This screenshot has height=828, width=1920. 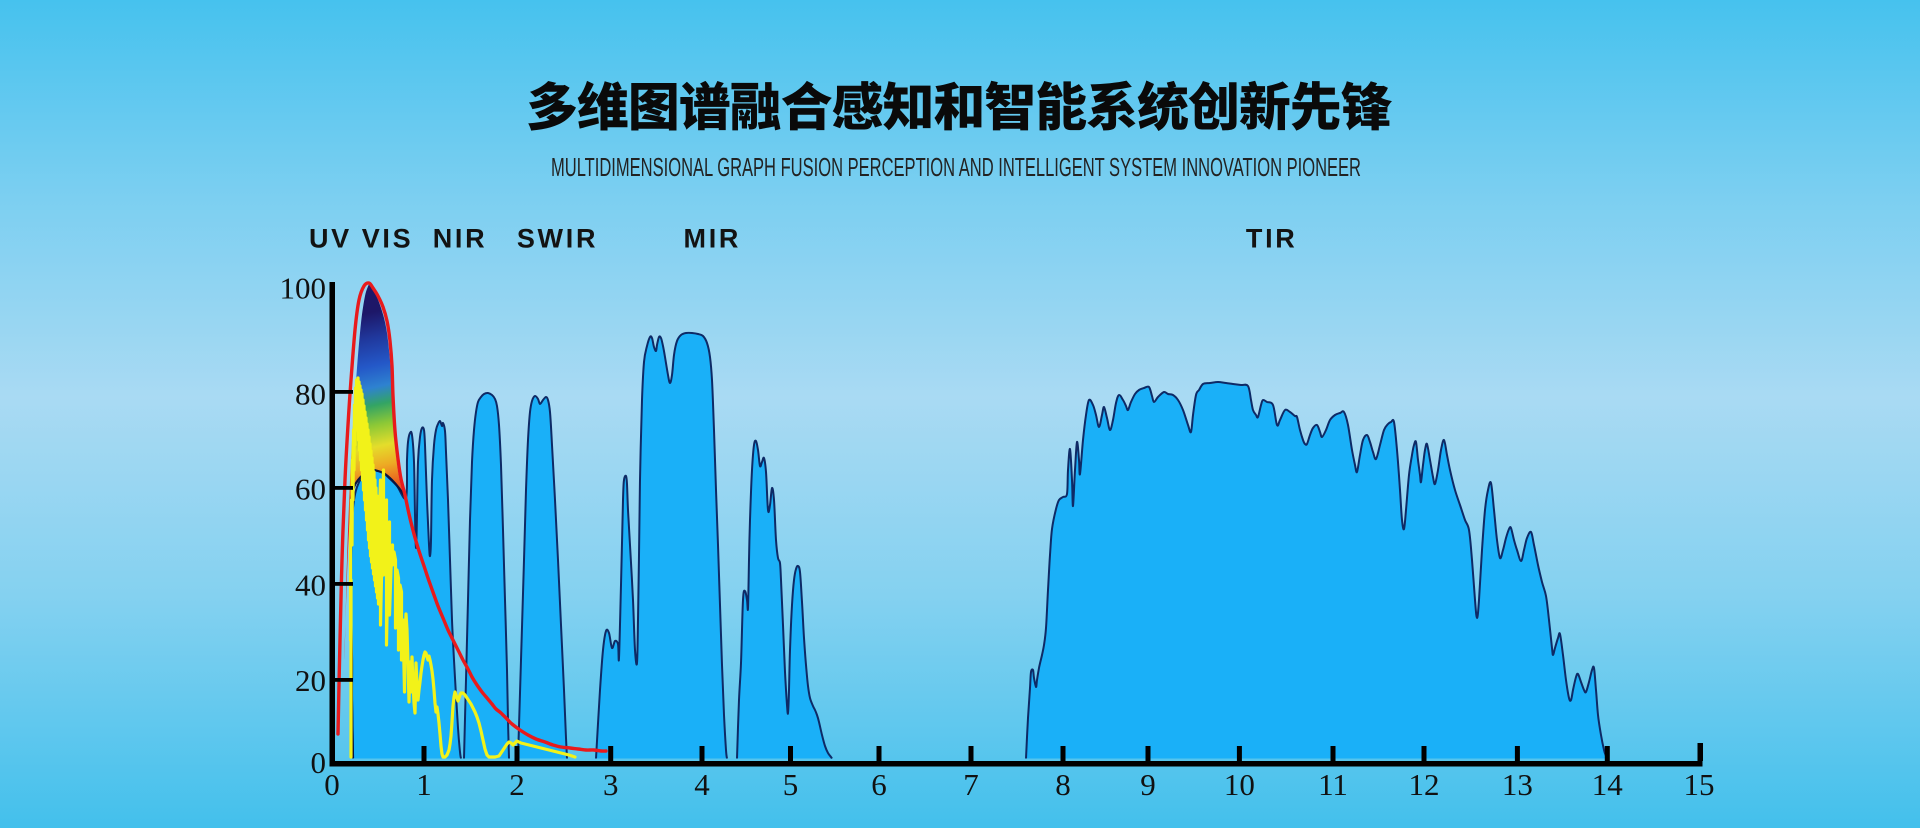 I want to click on svg-text: VIS, so click(x=388, y=239).